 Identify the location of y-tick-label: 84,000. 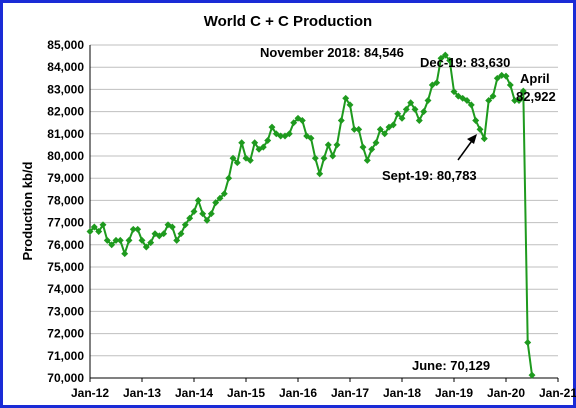
(65, 67).